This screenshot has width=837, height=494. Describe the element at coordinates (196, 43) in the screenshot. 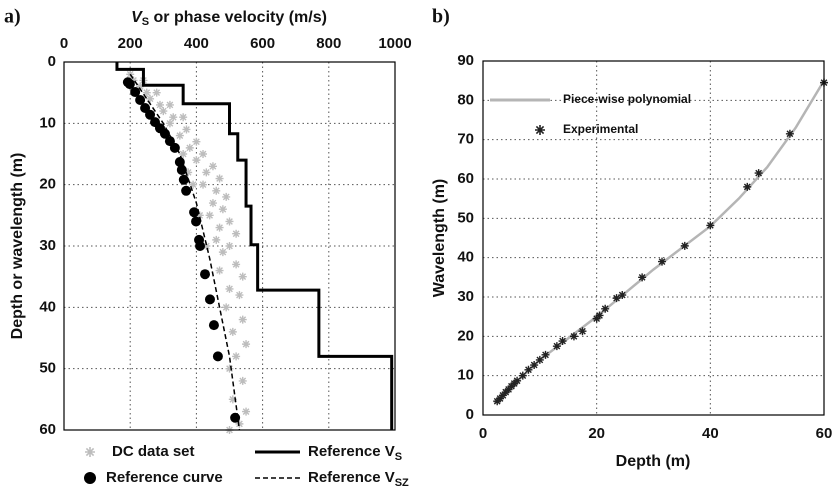

I see `x-tick-label: 400` at that location.